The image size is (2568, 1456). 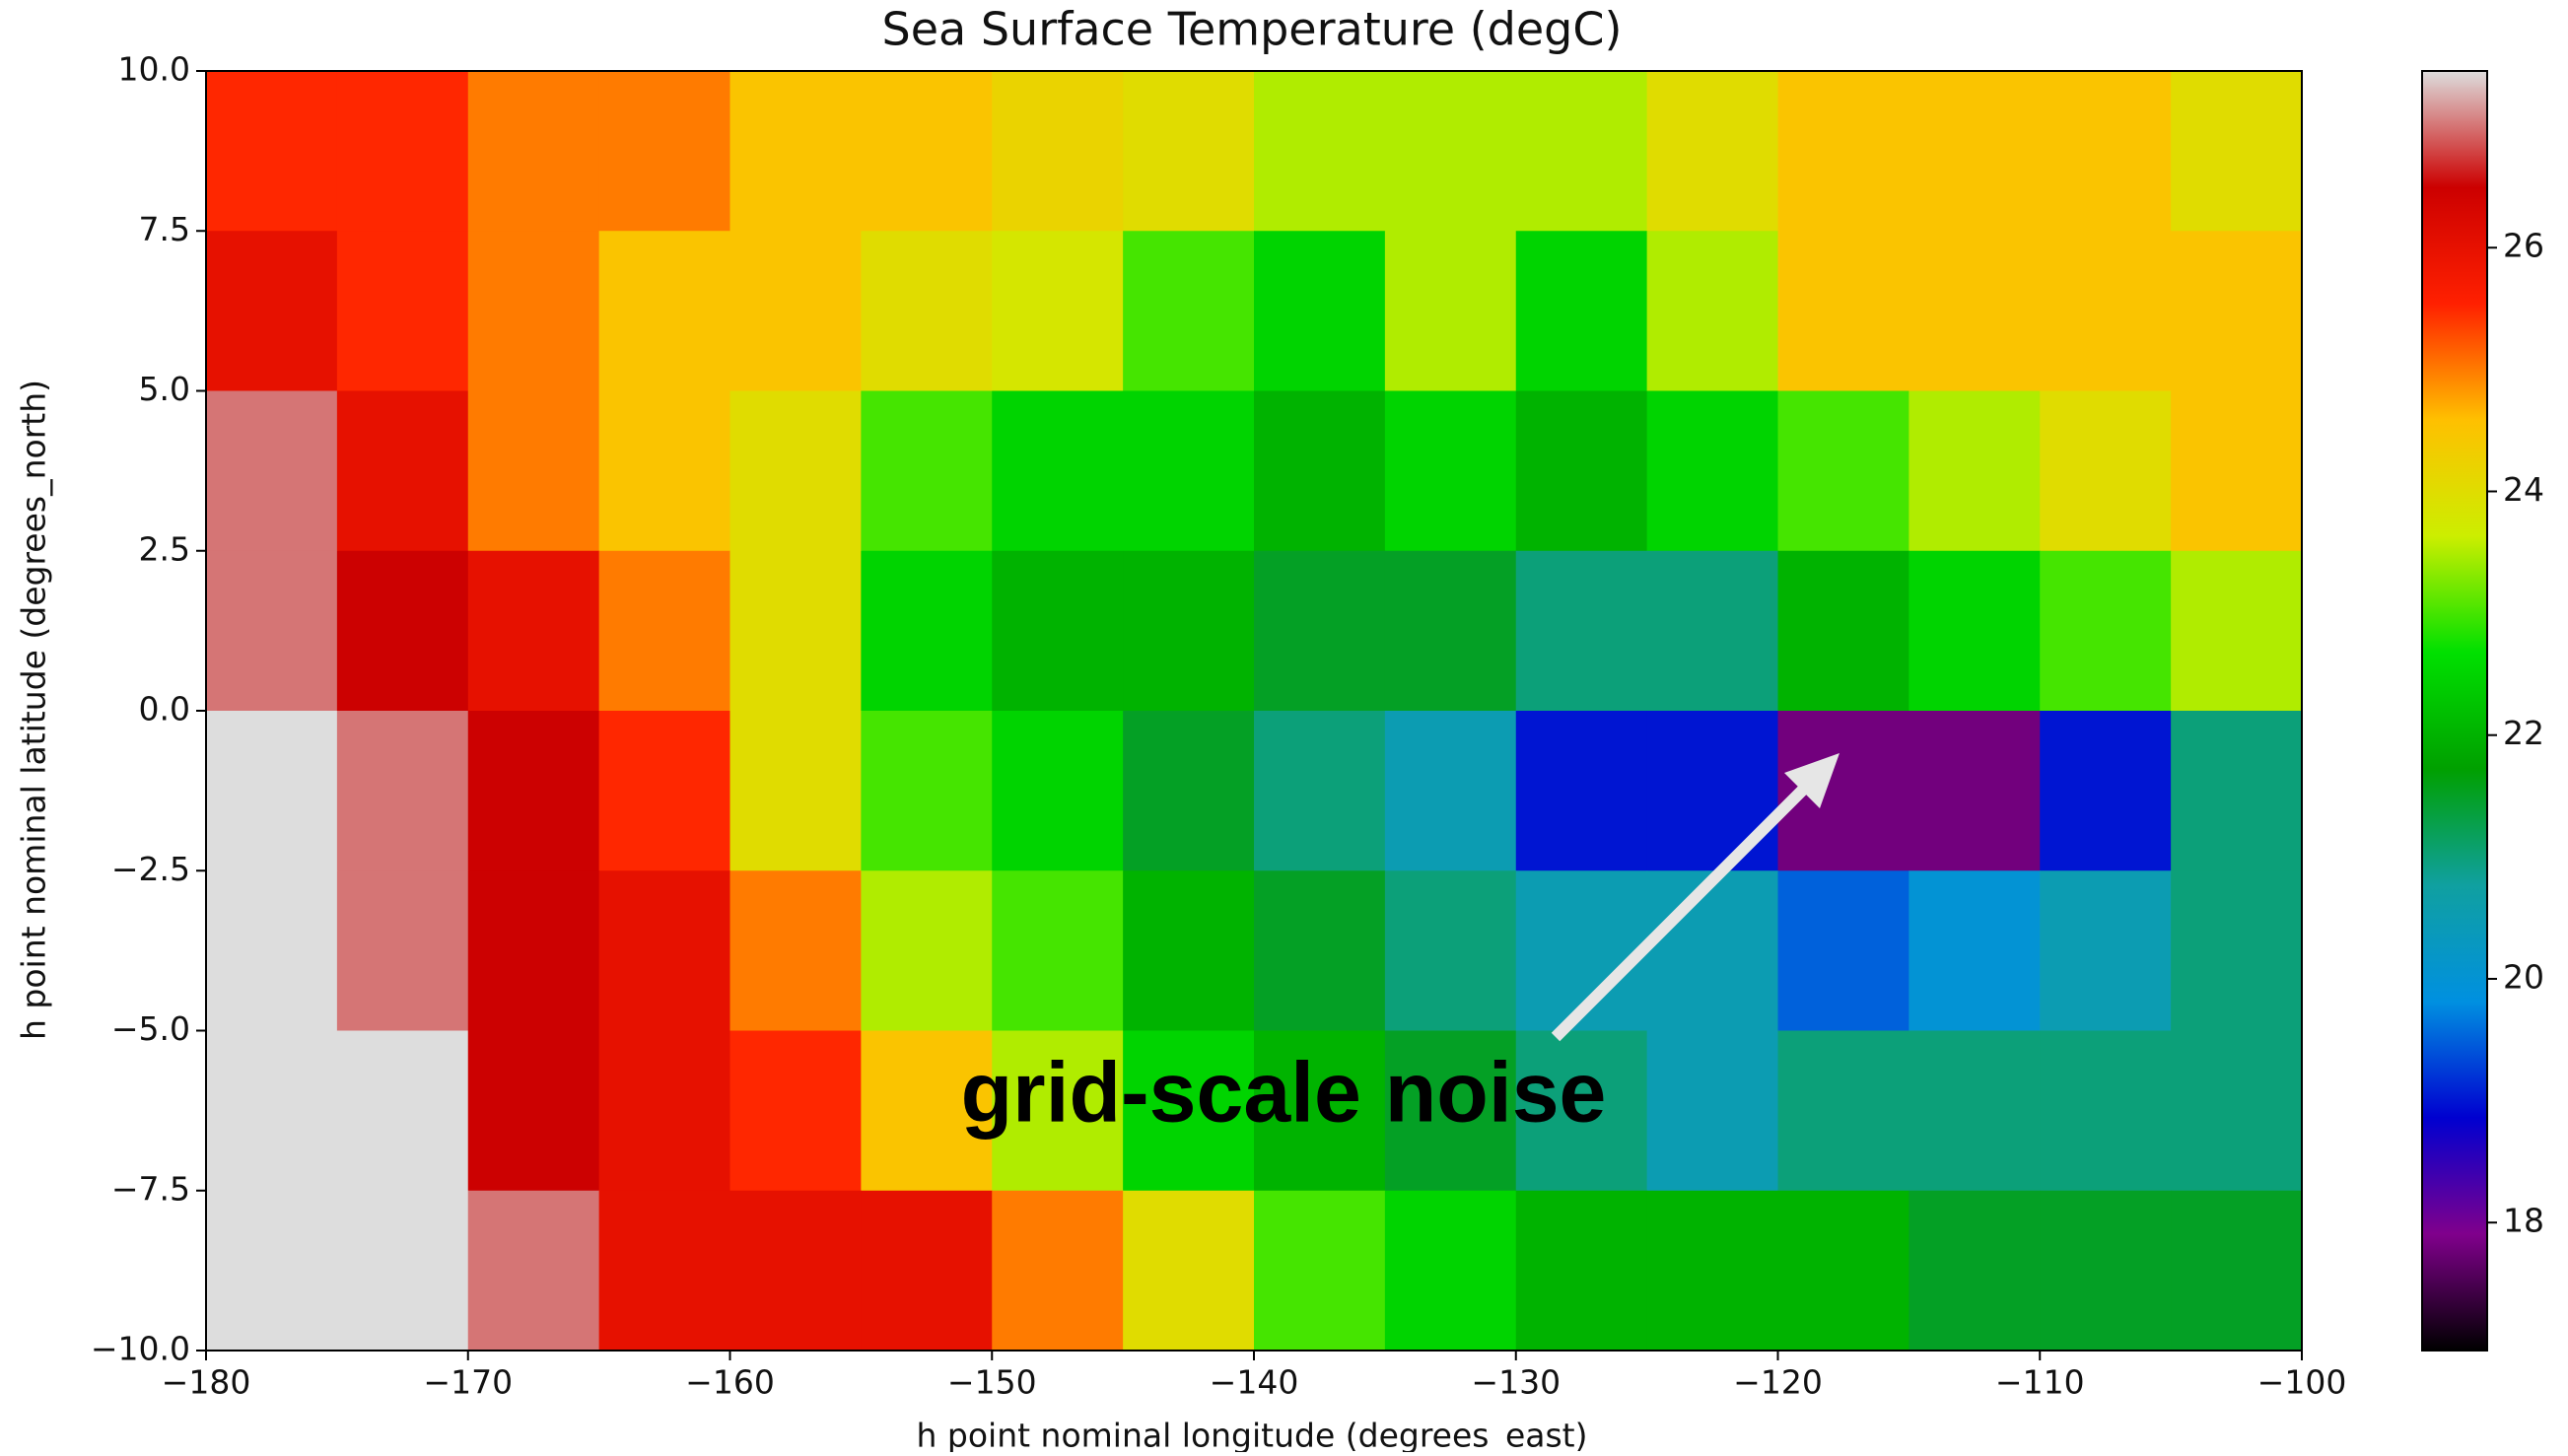 What do you see at coordinates (150, 869) in the screenshot?
I see `y-tick-label: −2.5` at bounding box center [150, 869].